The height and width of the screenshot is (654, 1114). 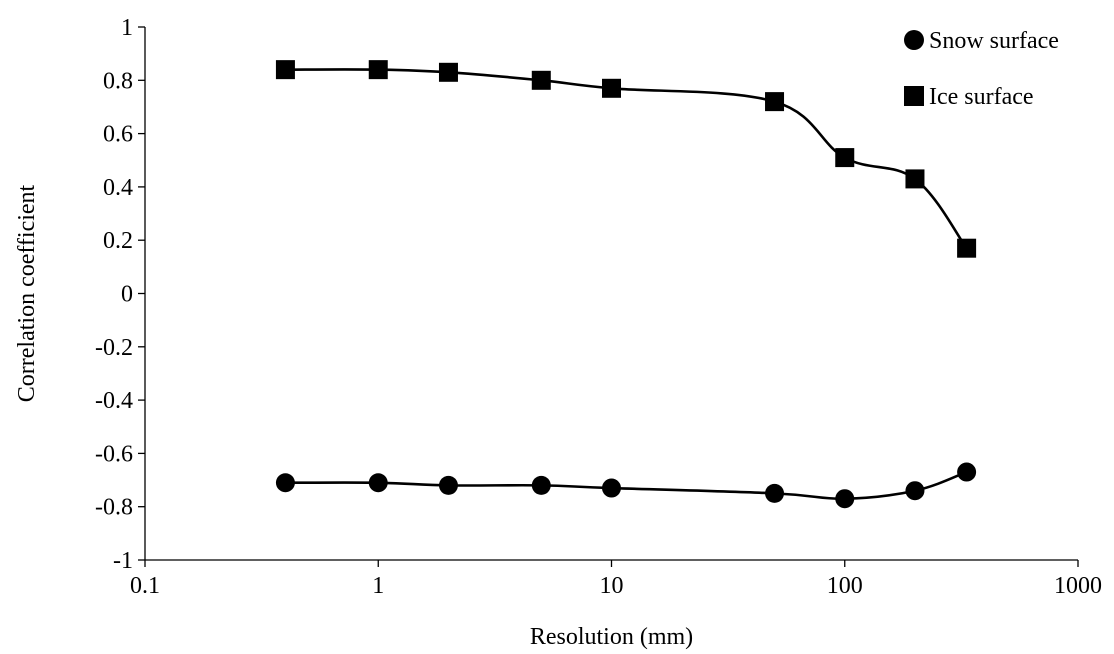 What do you see at coordinates (114, 454) in the screenshot?
I see `y-tick-label: -0.6` at bounding box center [114, 454].